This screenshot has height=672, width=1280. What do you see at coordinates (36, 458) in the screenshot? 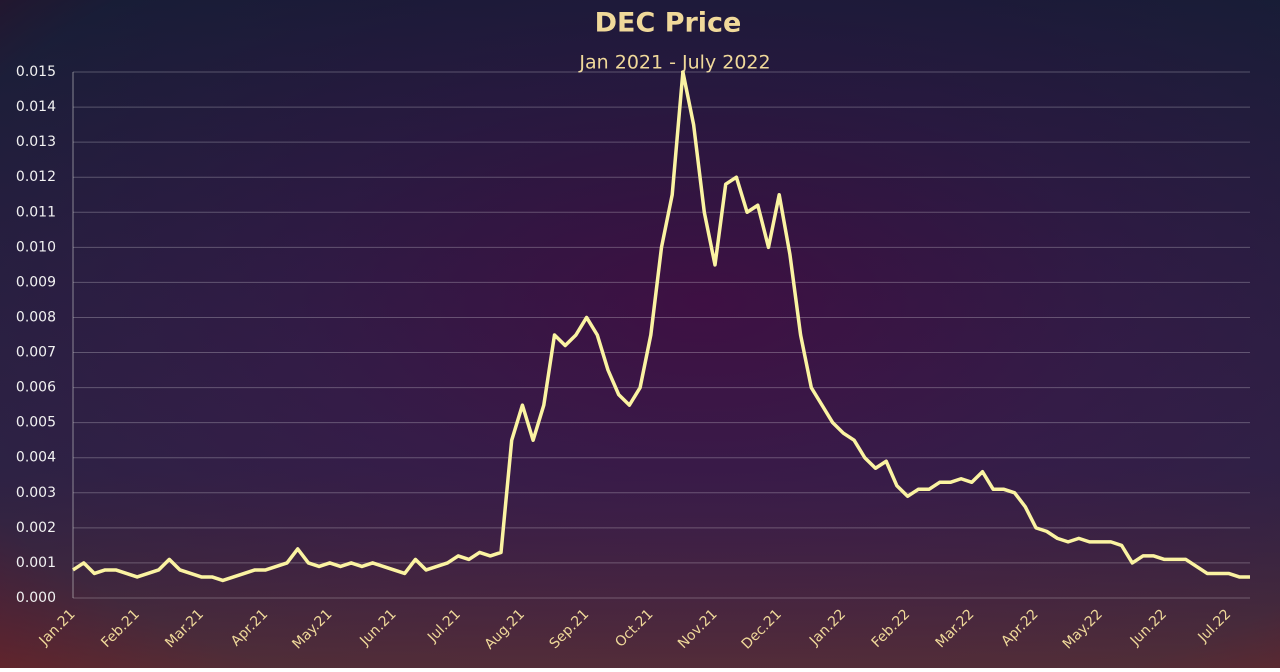
I see `y-tick-label: 0.004` at bounding box center [36, 458].